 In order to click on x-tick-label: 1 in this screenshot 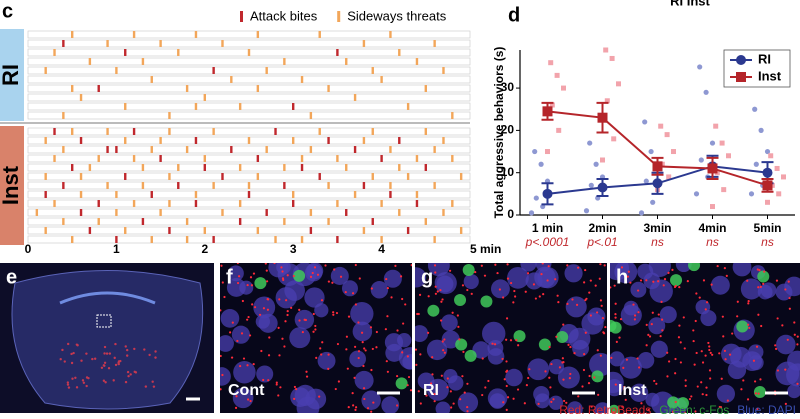, I will do `click(116, 249)`.